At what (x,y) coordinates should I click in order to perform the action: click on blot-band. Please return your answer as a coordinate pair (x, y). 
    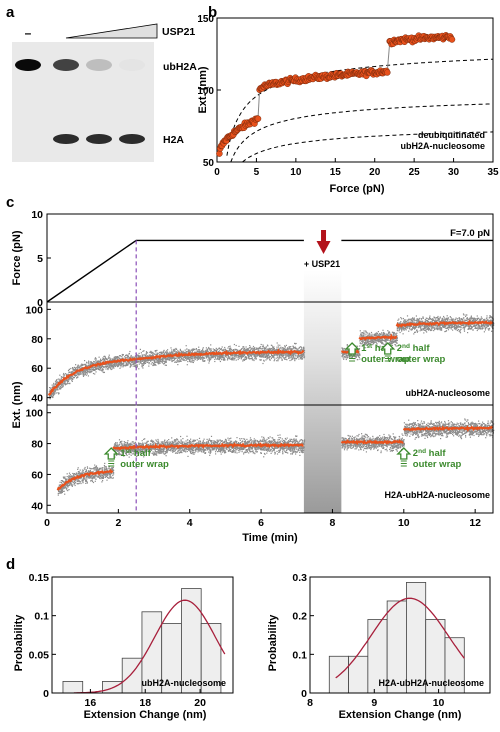
    Looking at the image, I should click on (99, 139).